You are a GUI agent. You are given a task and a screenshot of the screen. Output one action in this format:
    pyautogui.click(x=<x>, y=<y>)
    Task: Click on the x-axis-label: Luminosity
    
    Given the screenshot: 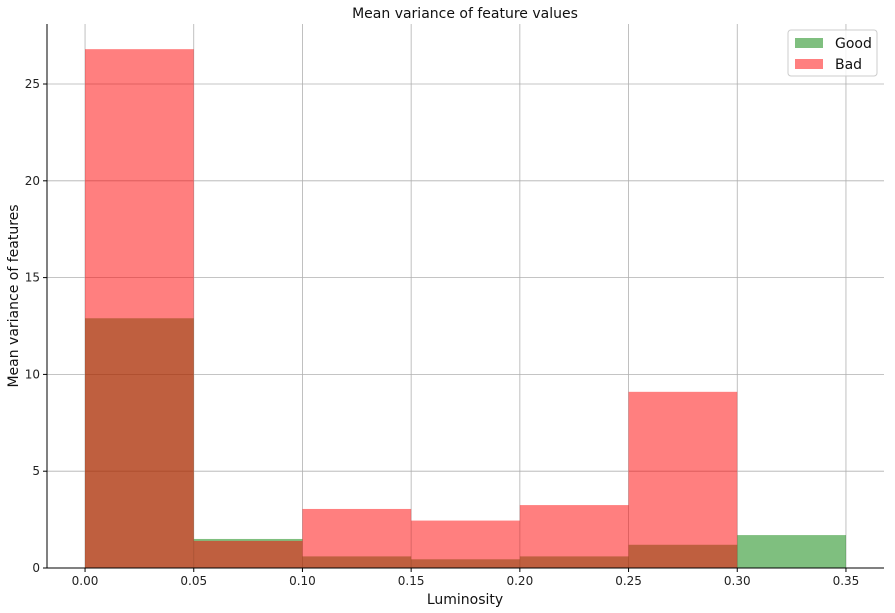 What is the action you would take?
    pyautogui.click(x=465, y=600)
    